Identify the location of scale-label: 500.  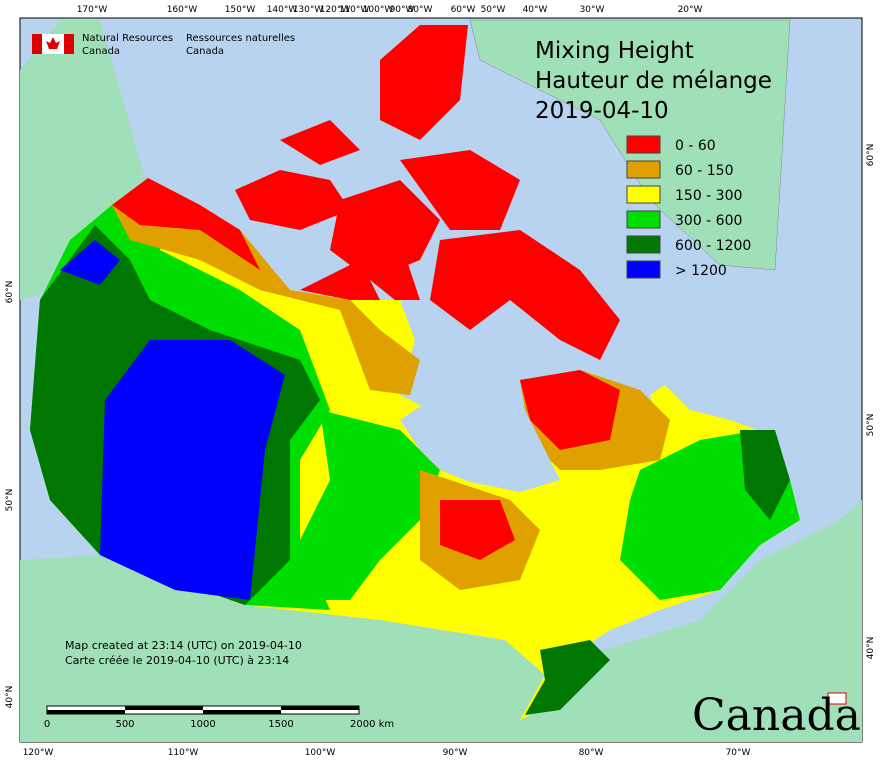
(124, 724).